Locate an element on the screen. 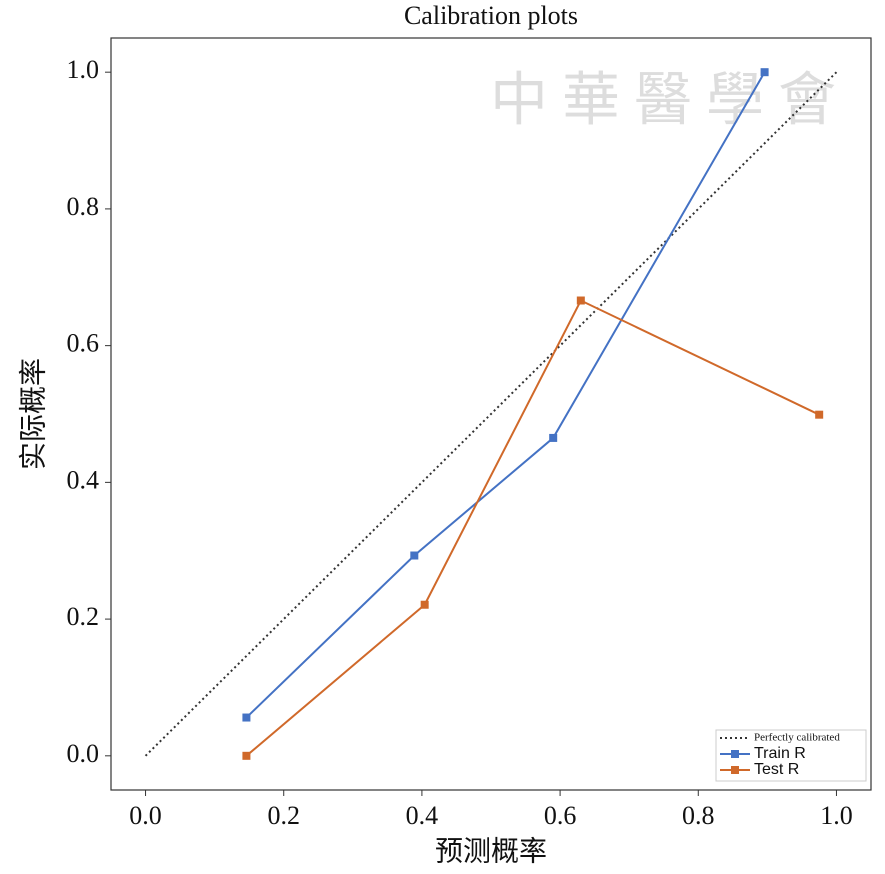 The image size is (885, 874). legend-label: Train R is located at coordinates (780, 753).